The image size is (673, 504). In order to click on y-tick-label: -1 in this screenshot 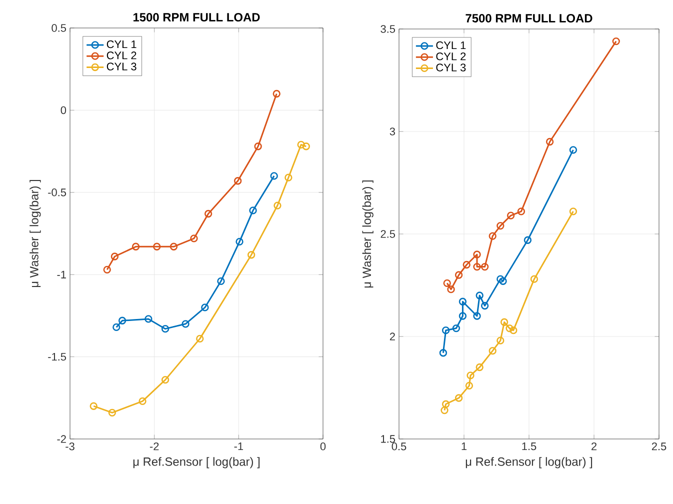, I will do `click(61, 274)`.